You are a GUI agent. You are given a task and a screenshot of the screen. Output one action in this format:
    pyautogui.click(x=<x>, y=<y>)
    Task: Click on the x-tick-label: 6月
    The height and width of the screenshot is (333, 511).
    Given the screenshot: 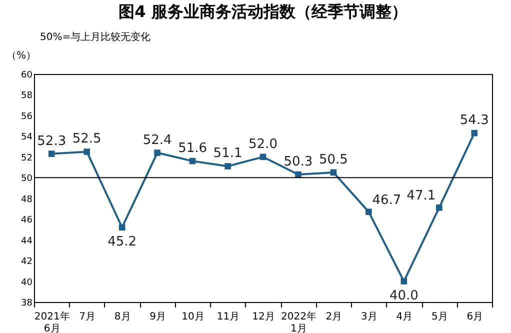 What is the action you would take?
    pyautogui.click(x=475, y=317)
    